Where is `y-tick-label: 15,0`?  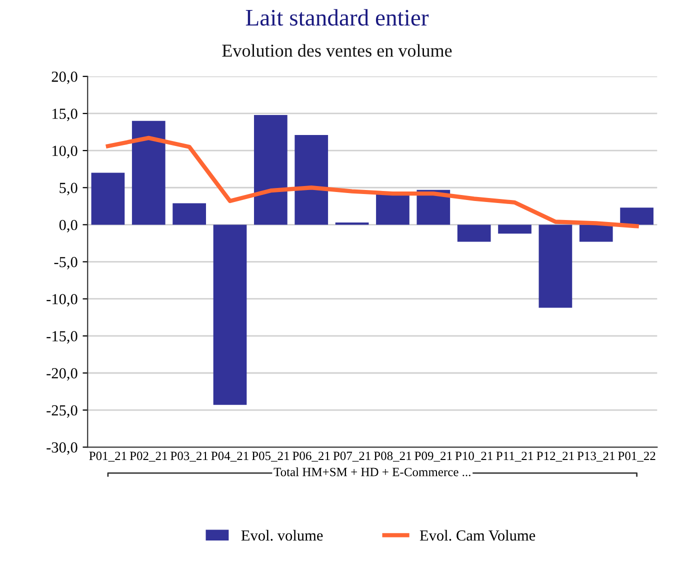
y-tick-label: 15,0 is located at coordinates (65, 115).